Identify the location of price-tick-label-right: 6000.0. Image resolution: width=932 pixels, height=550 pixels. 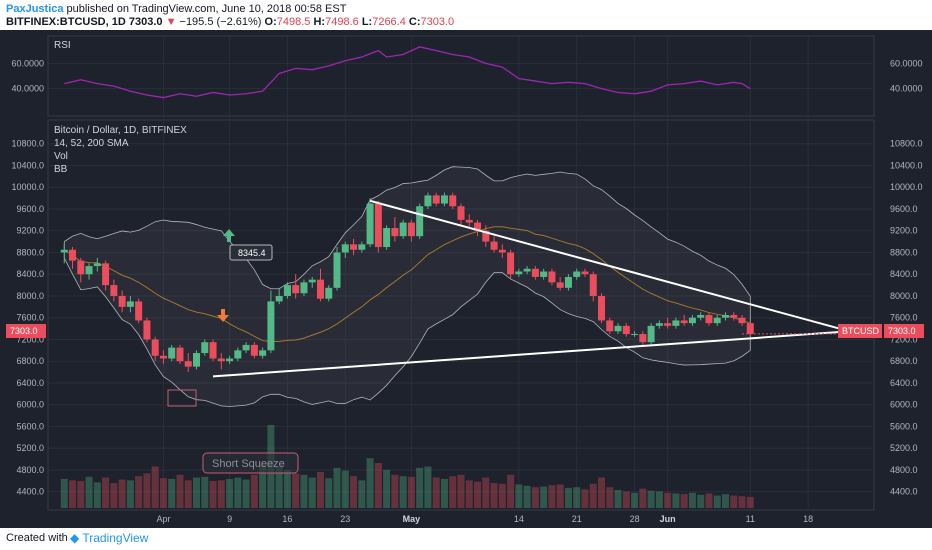
(904, 405).